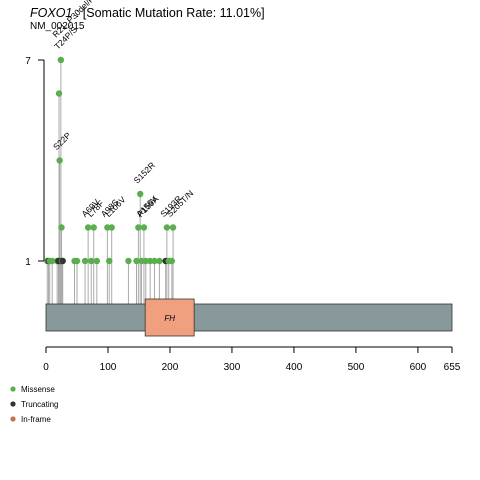 The height and width of the screenshot is (480, 480). What do you see at coordinates (452, 367) in the screenshot?
I see `x-tick-label-655: 655` at bounding box center [452, 367].